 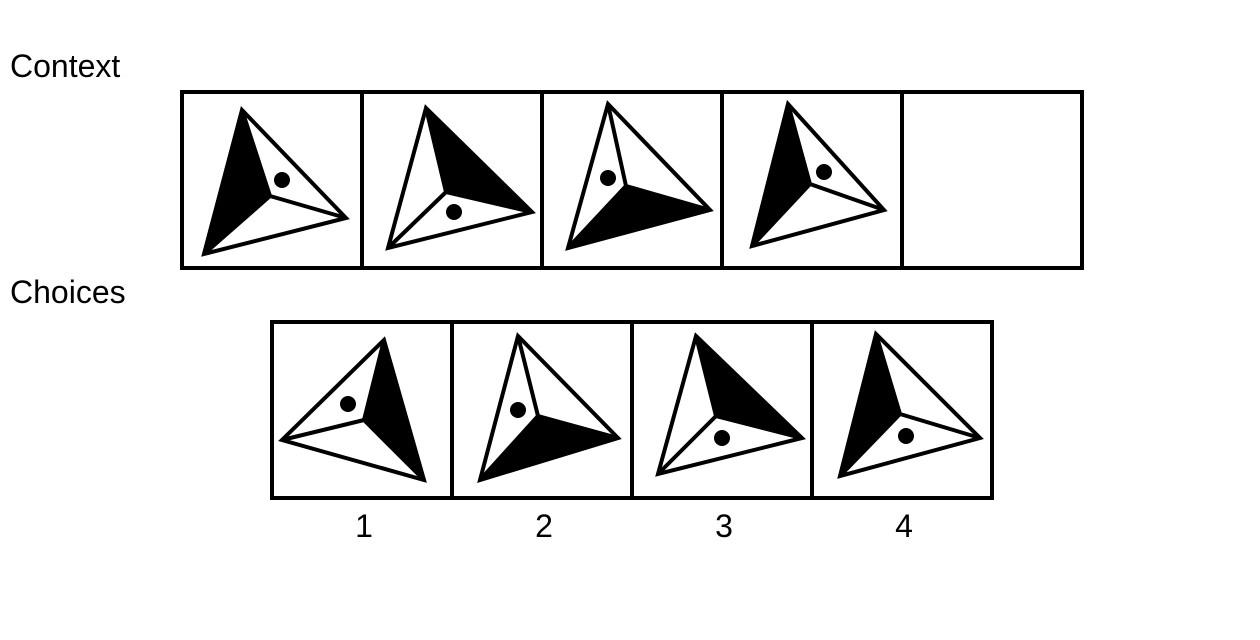 I want to click on choice-number-2: 2, so click(x=544, y=526).